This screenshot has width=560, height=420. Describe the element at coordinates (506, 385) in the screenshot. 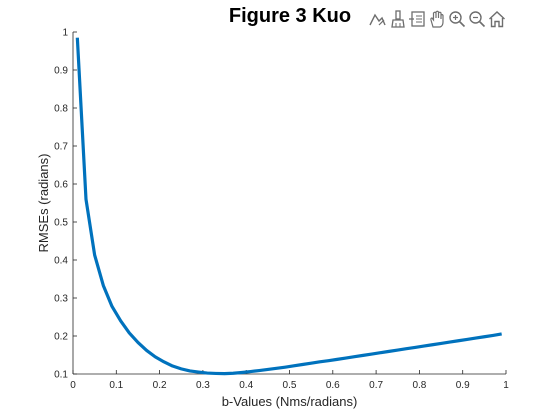

I see `x-tick-label: 1` at that location.